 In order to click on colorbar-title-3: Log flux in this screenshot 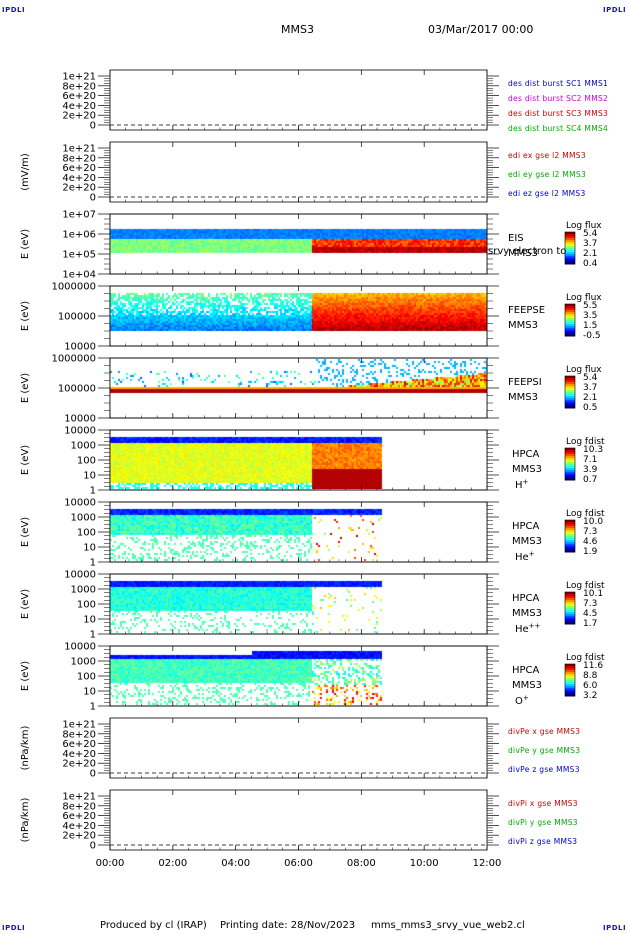, I will do `click(584, 298)`.